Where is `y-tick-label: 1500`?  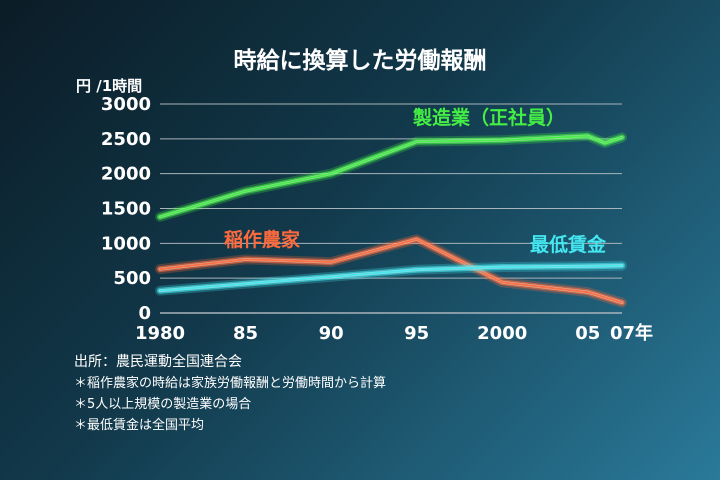
y-tick-label: 1500 is located at coordinates (126, 209).